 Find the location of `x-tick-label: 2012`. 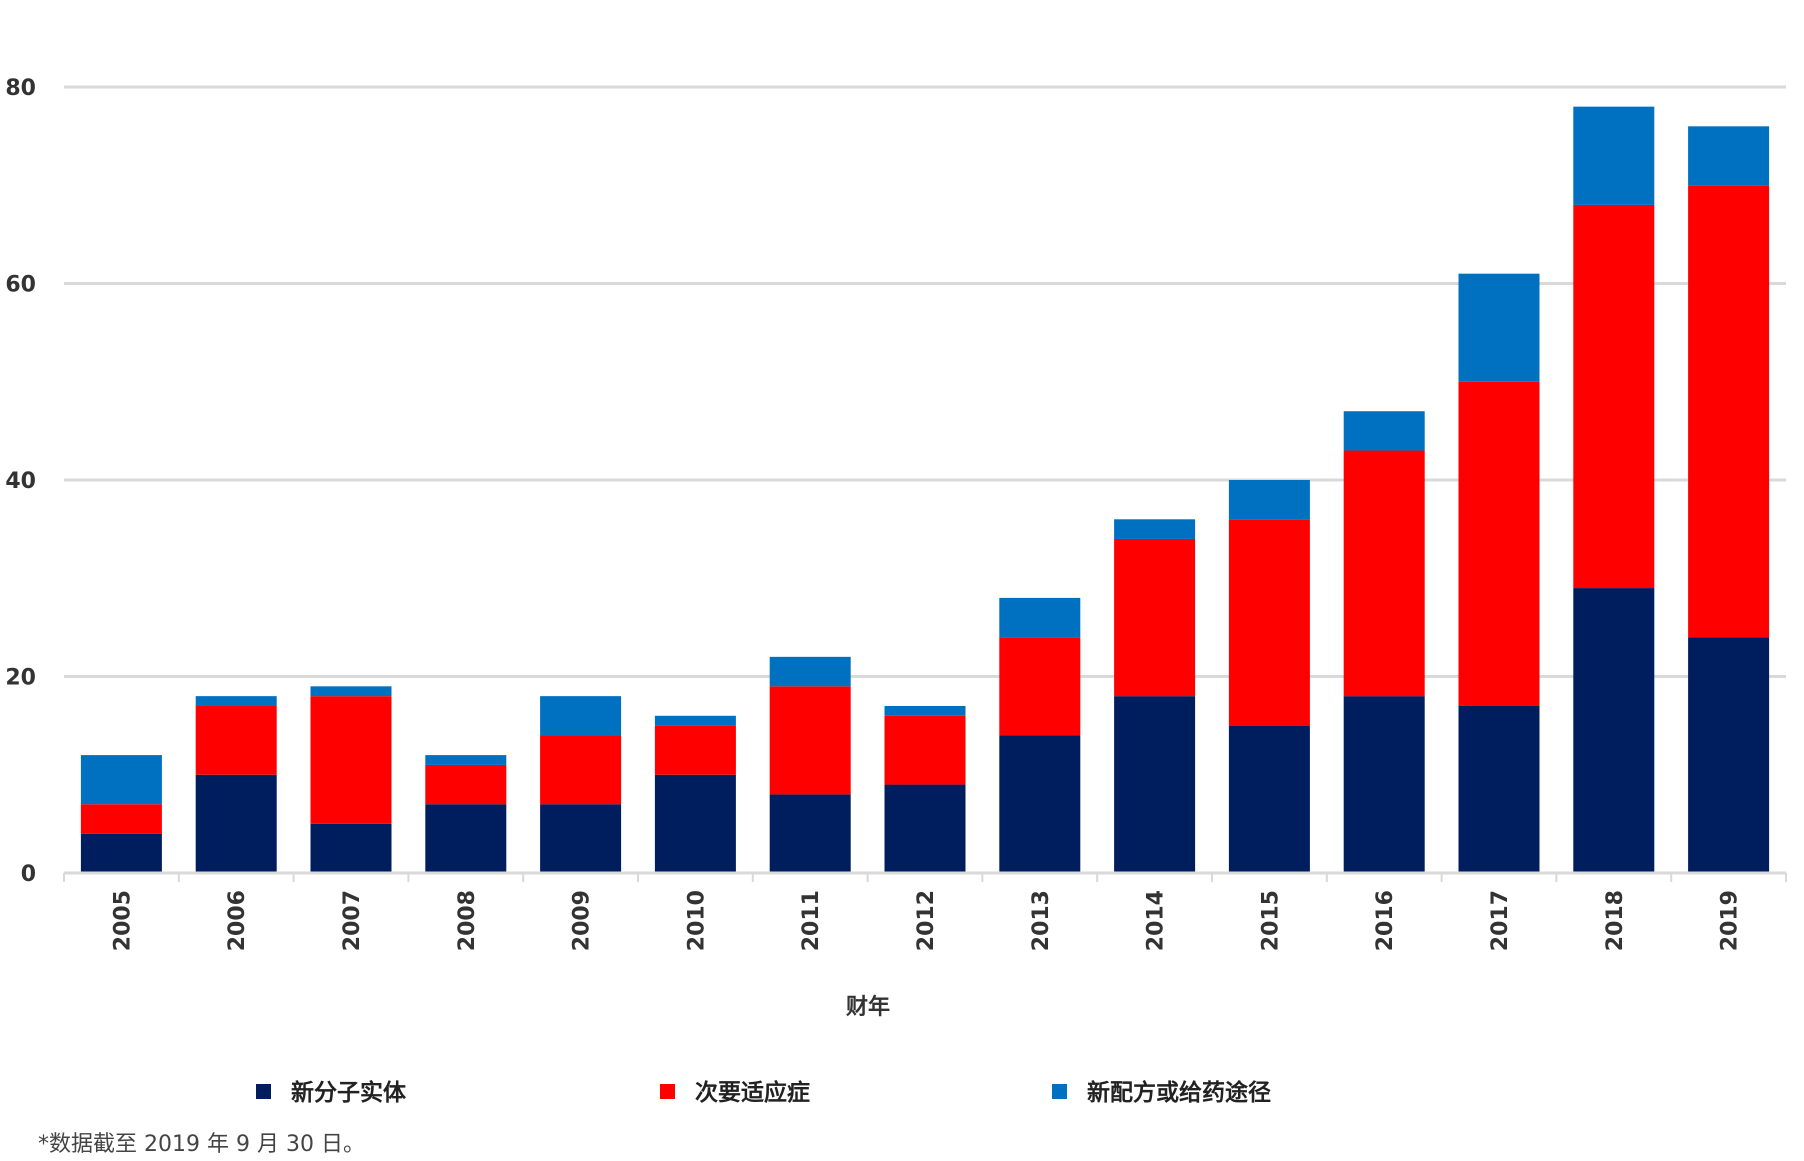

x-tick-label: 2012 is located at coordinates (926, 920).